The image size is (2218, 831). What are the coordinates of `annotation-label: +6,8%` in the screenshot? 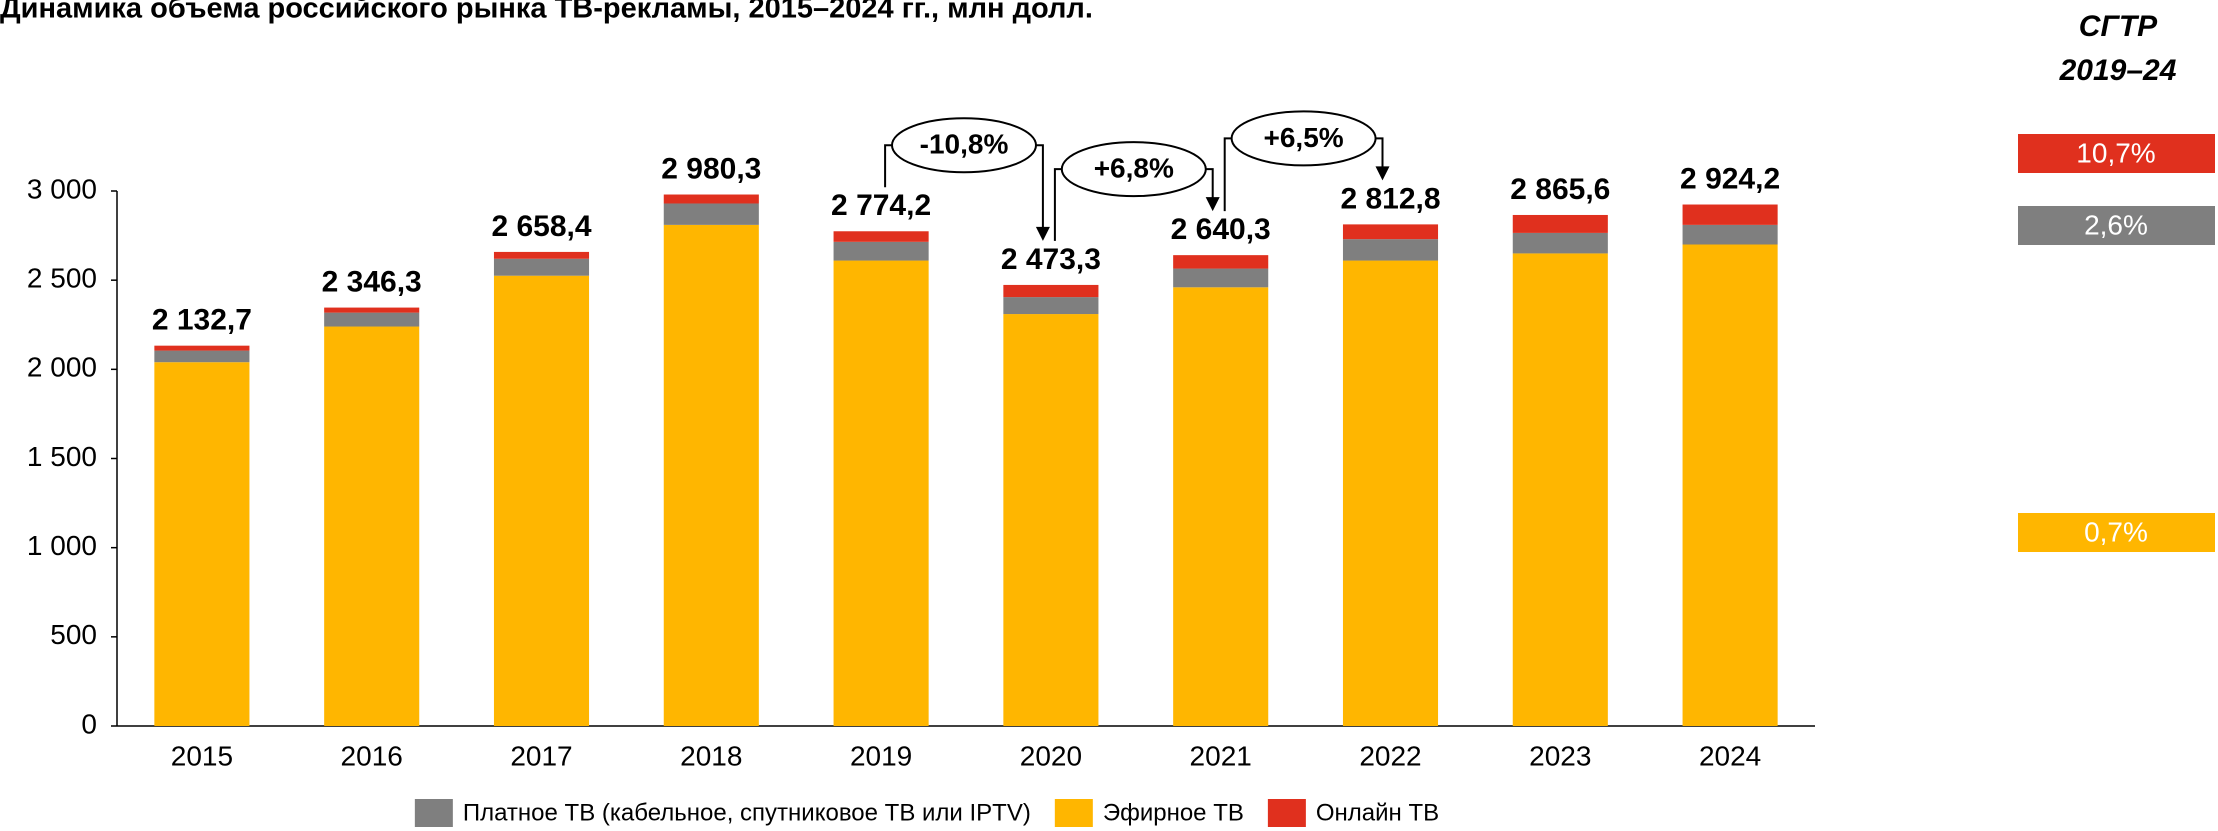 It's located at (1134, 168).